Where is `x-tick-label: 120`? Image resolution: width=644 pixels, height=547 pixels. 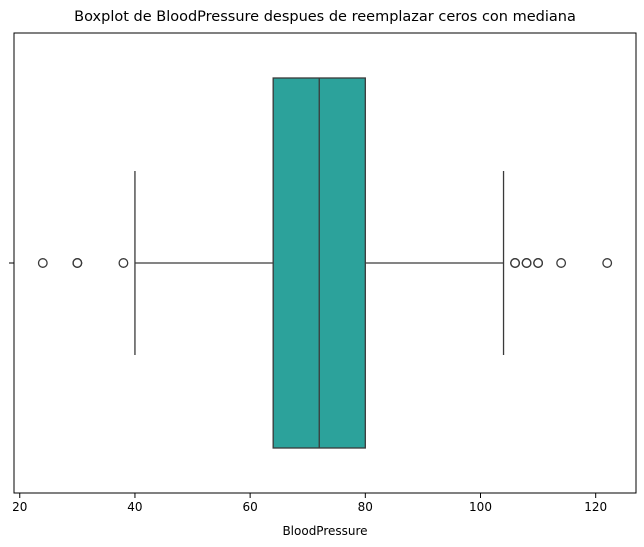
x-tick-label: 120 is located at coordinates (595, 507).